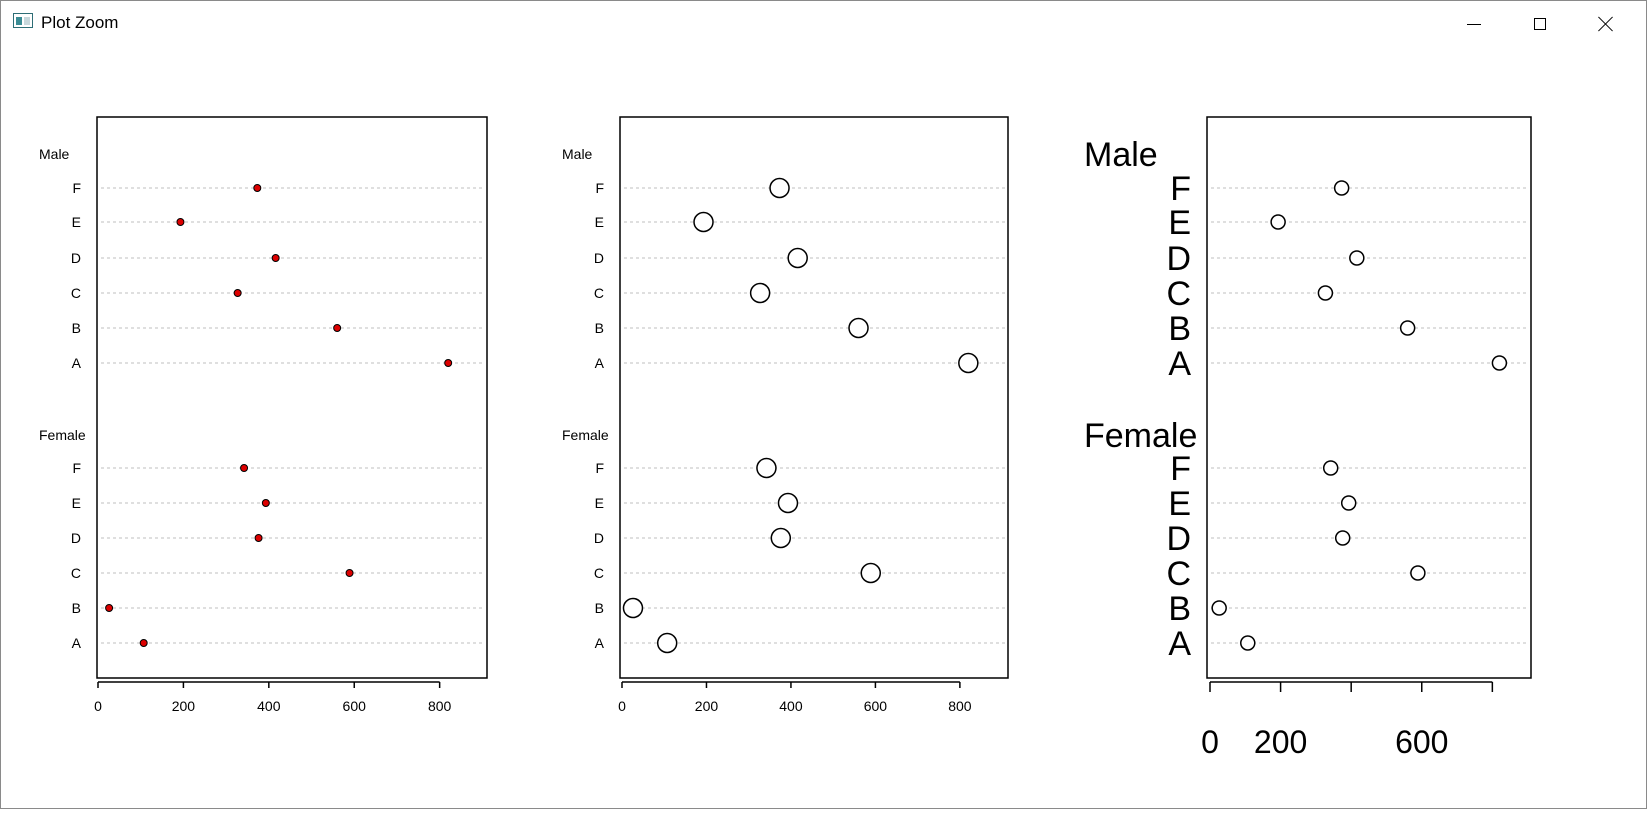  What do you see at coordinates (1369, 397) in the screenshot?
I see `plot-box` at bounding box center [1369, 397].